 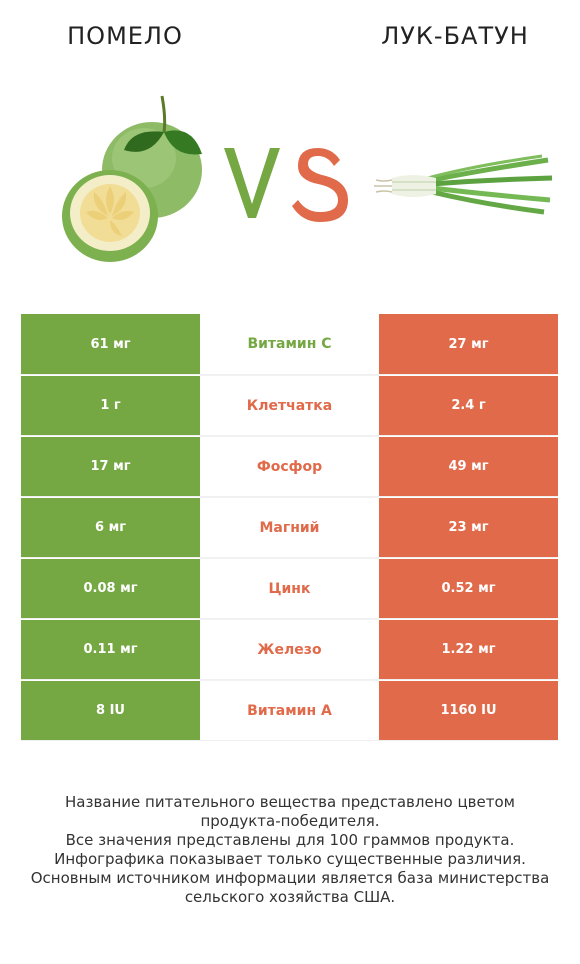 I want to click on table-row: 8 IU Витамин А 1160 IU, so click(x=289, y=710).